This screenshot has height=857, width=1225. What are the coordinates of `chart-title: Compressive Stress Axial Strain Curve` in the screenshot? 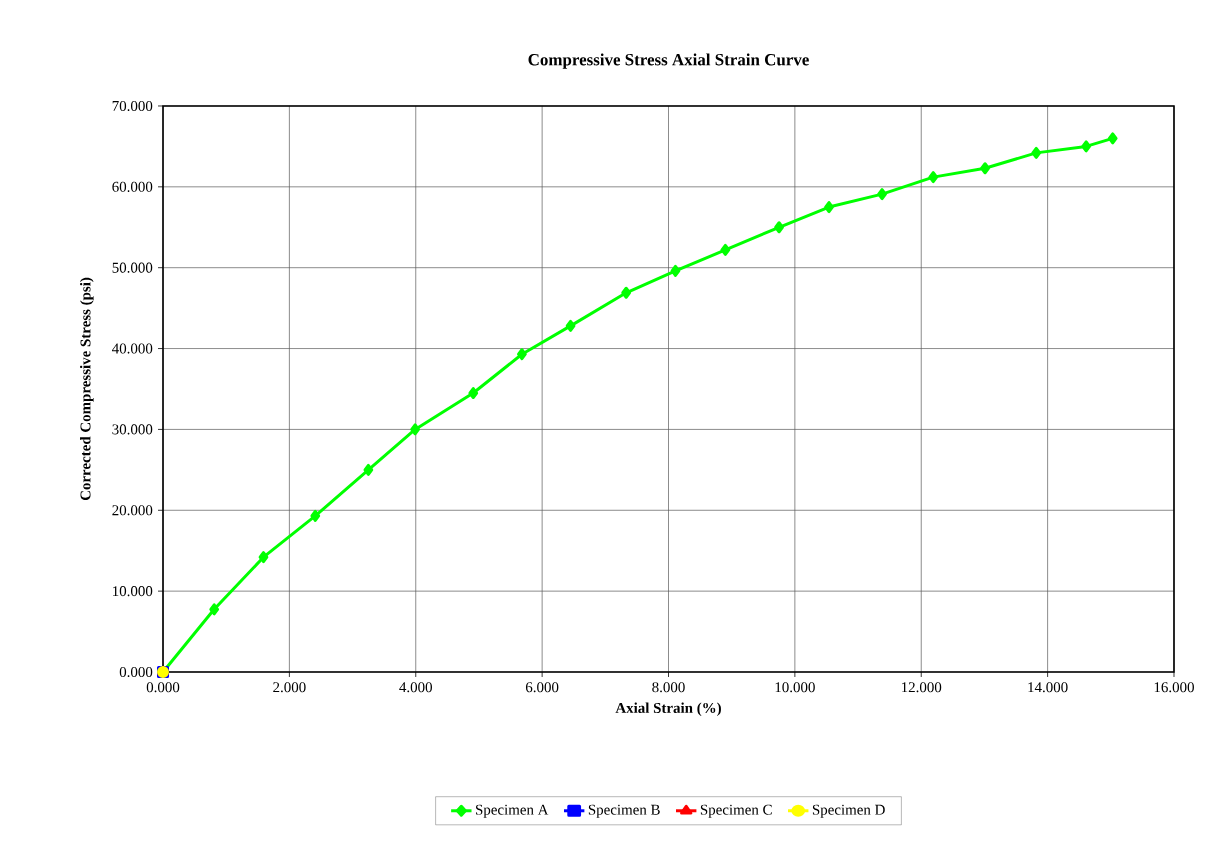 It's located at (668, 61).